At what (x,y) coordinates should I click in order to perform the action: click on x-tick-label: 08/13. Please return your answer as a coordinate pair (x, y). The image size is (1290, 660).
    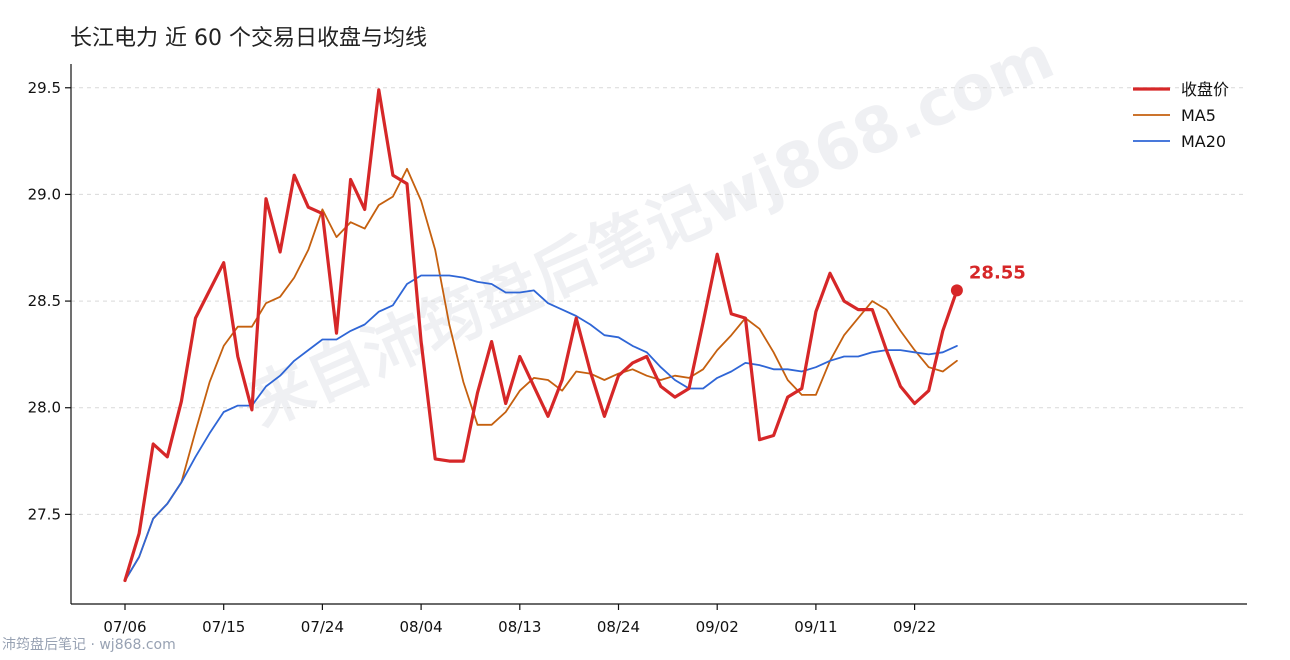
    Looking at the image, I should click on (519, 627).